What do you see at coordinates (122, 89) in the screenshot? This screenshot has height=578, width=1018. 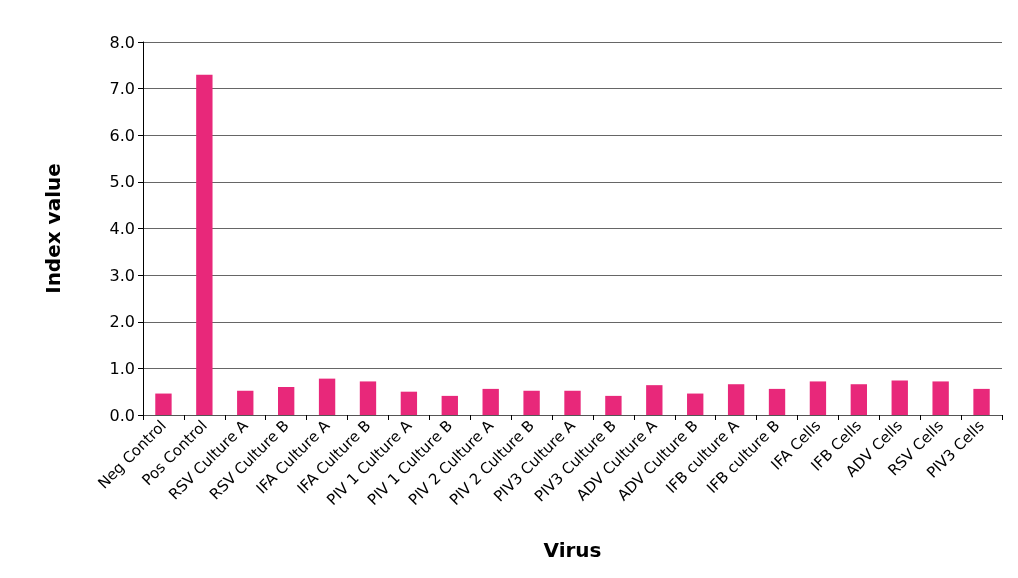 I see `y-tick-label: 7.0` at bounding box center [122, 89].